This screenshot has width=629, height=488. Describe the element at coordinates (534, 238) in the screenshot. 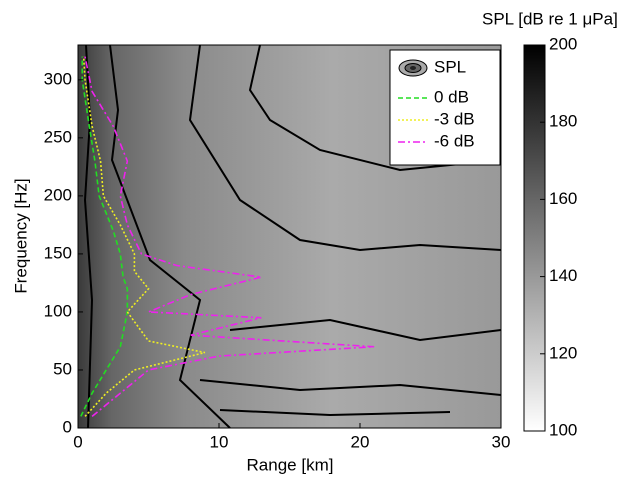

I see `colorbar` at that location.